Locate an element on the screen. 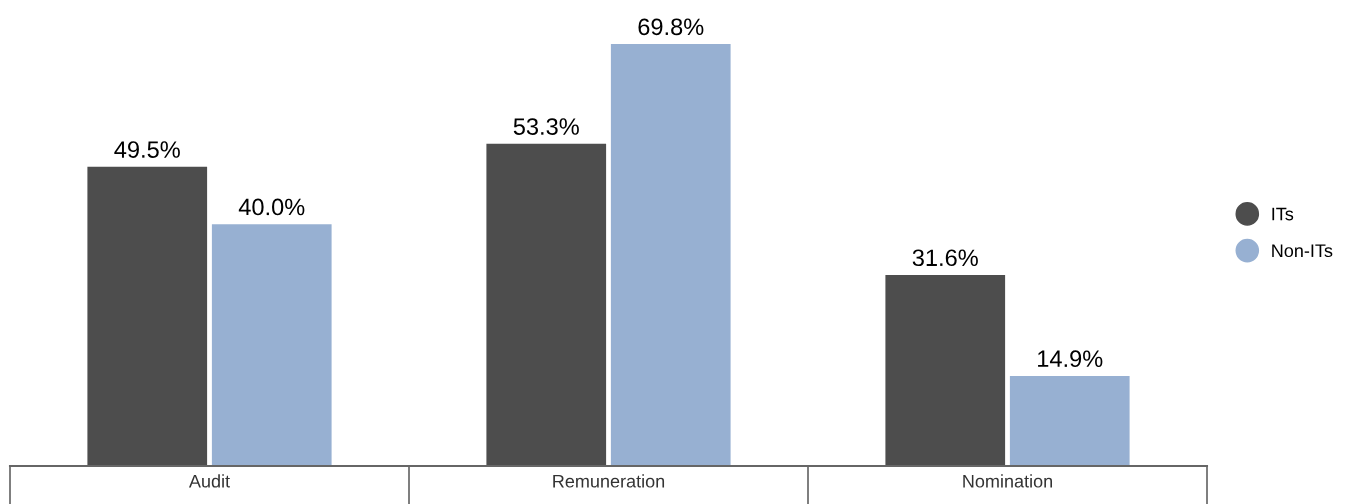 This screenshot has height=504, width=1366. data-label: 31.6% is located at coordinates (945, 258).